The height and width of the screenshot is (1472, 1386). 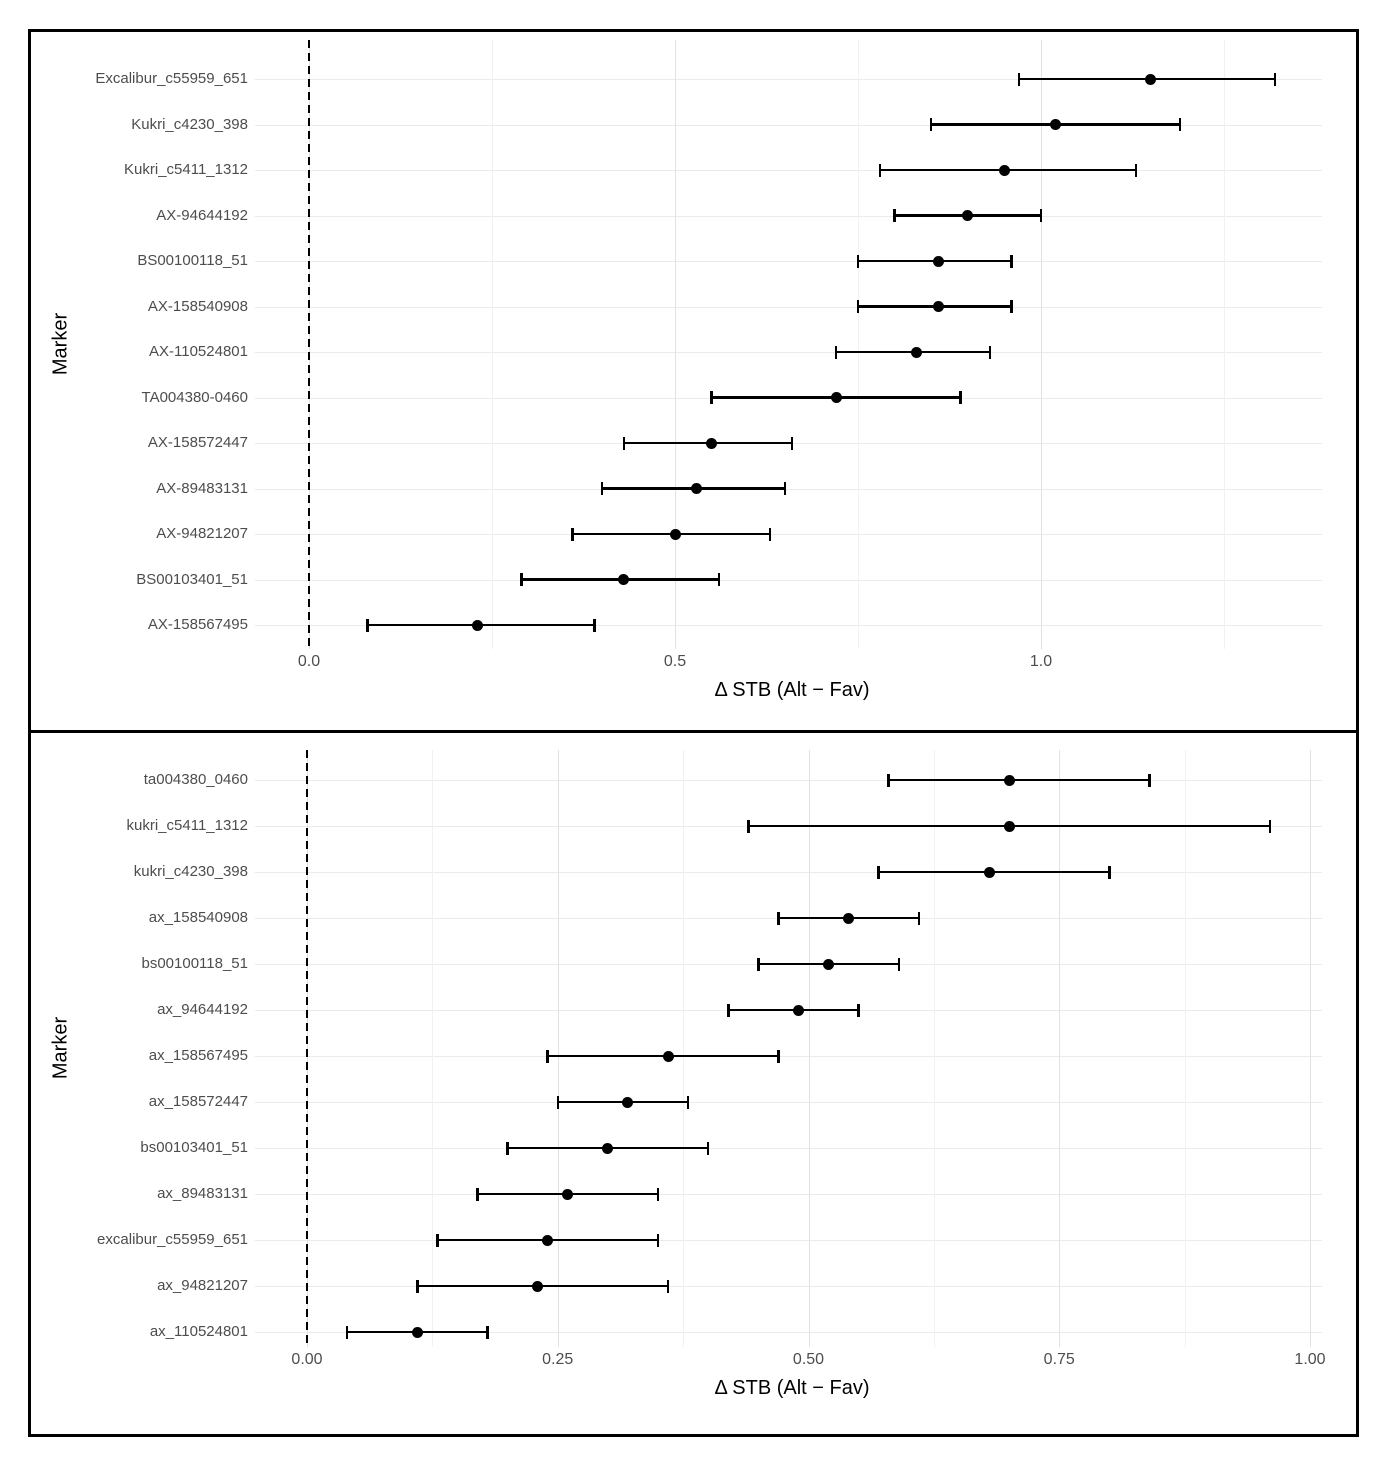 What do you see at coordinates (172, 1239) in the screenshot?
I see `y-axis-category-label: excalibur_c55959_651` at bounding box center [172, 1239].